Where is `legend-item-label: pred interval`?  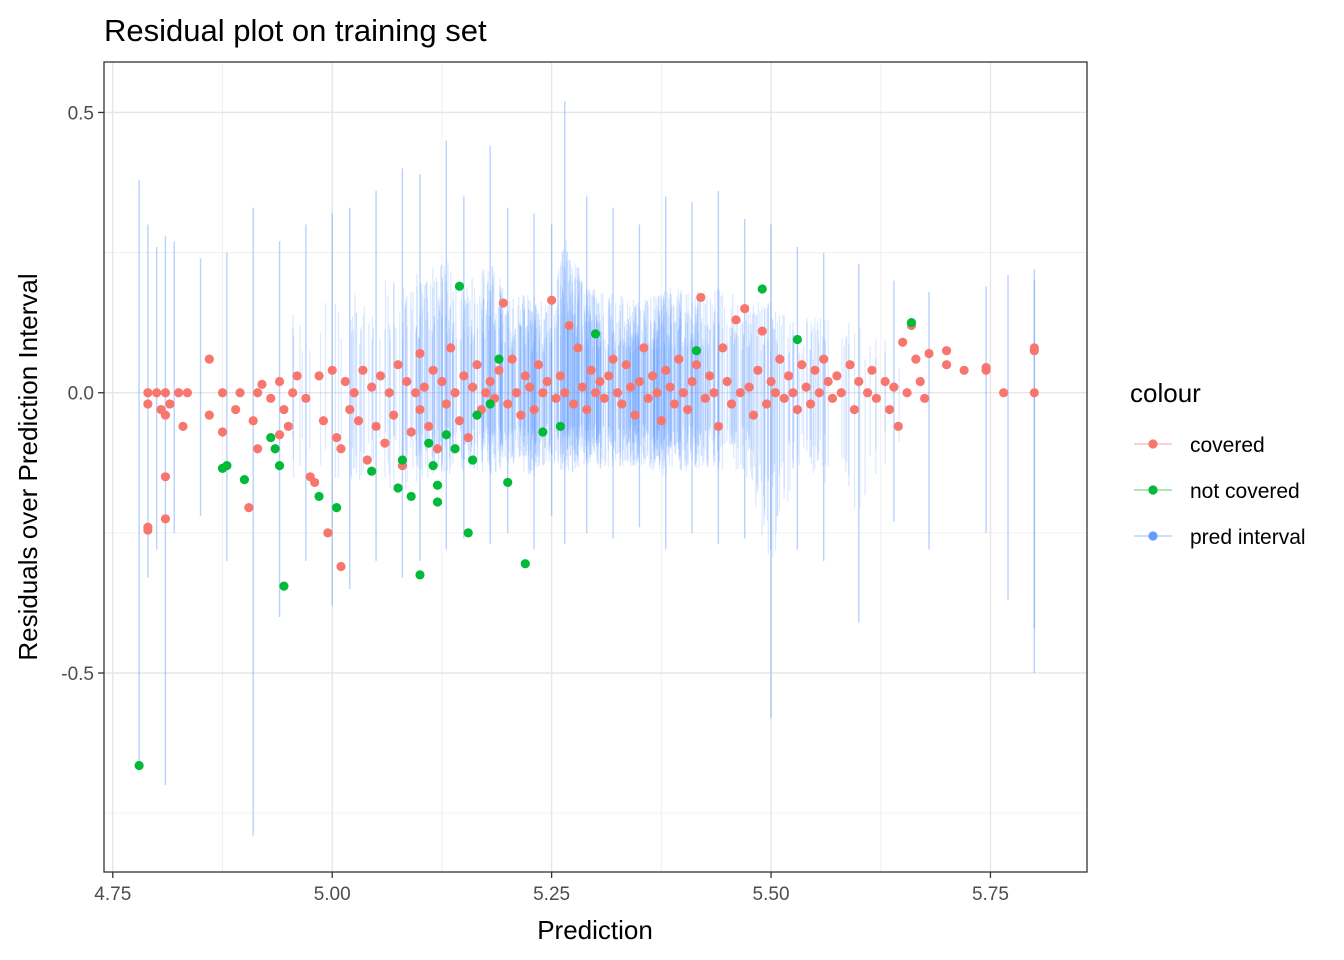
legend-item-label: pred interval is located at coordinates (1248, 537).